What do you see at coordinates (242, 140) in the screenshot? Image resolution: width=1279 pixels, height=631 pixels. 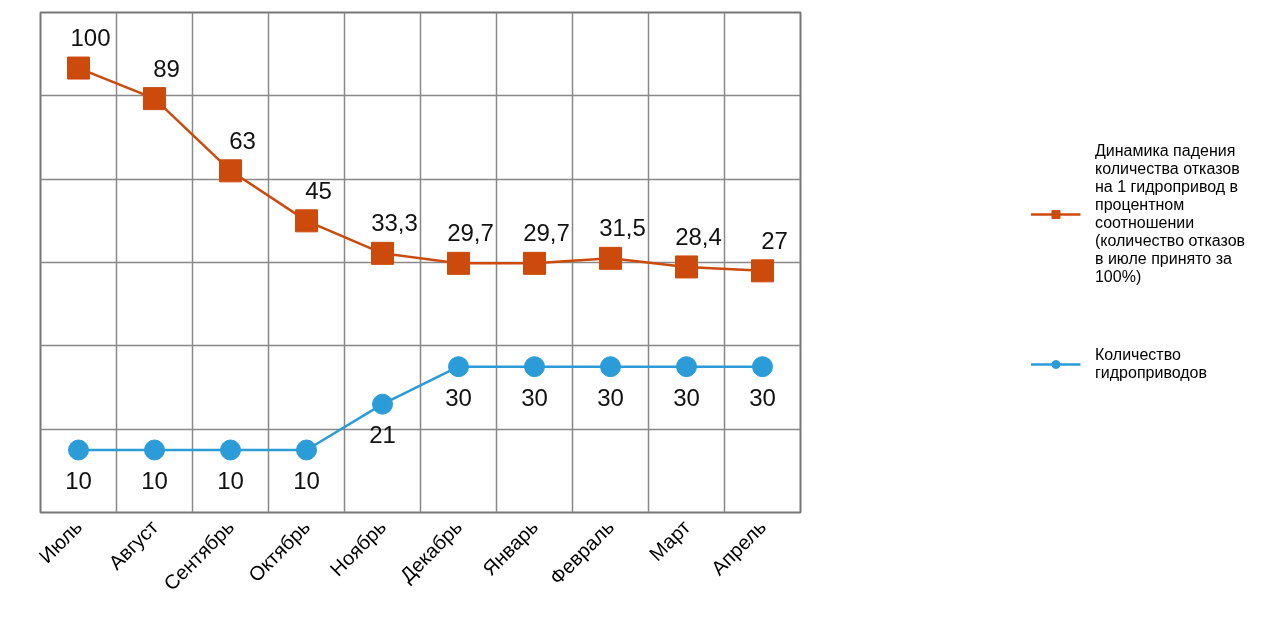 I see `data-label: 63` at bounding box center [242, 140].